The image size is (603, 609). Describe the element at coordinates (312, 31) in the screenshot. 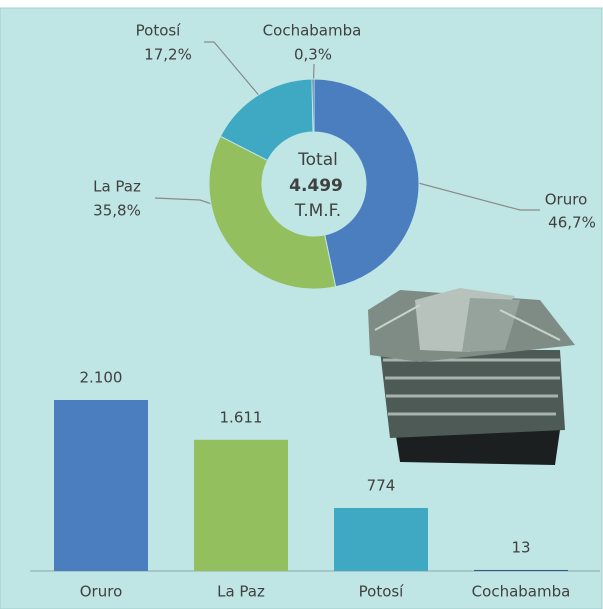

I see `slice-name: Cochabamba` at that location.